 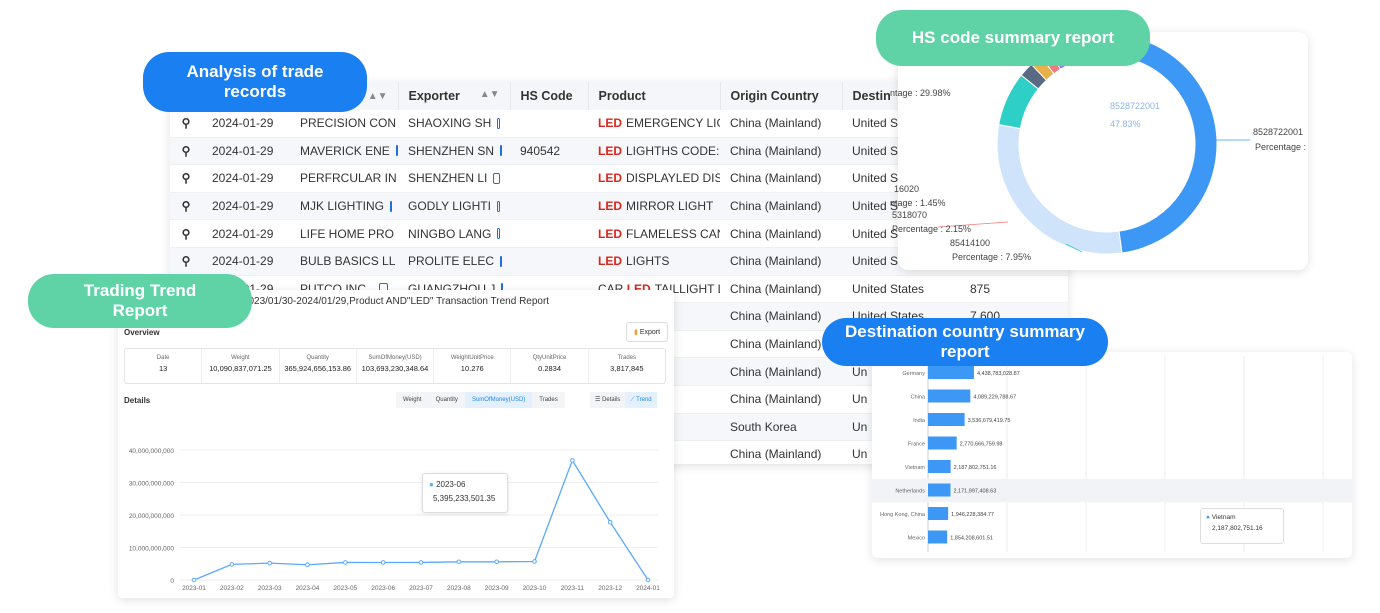 I want to click on exporter-cell: SHENZHEN LI, so click(x=454, y=178).